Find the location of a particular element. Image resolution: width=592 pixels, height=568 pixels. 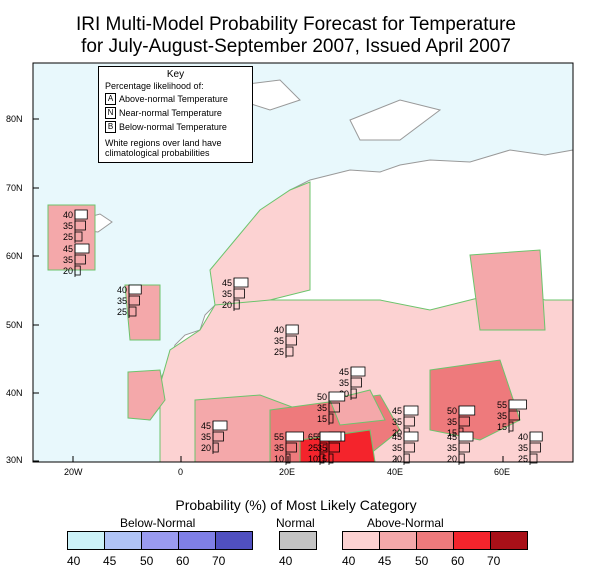

lat-label-60n: 60N is located at coordinates (14, 256).